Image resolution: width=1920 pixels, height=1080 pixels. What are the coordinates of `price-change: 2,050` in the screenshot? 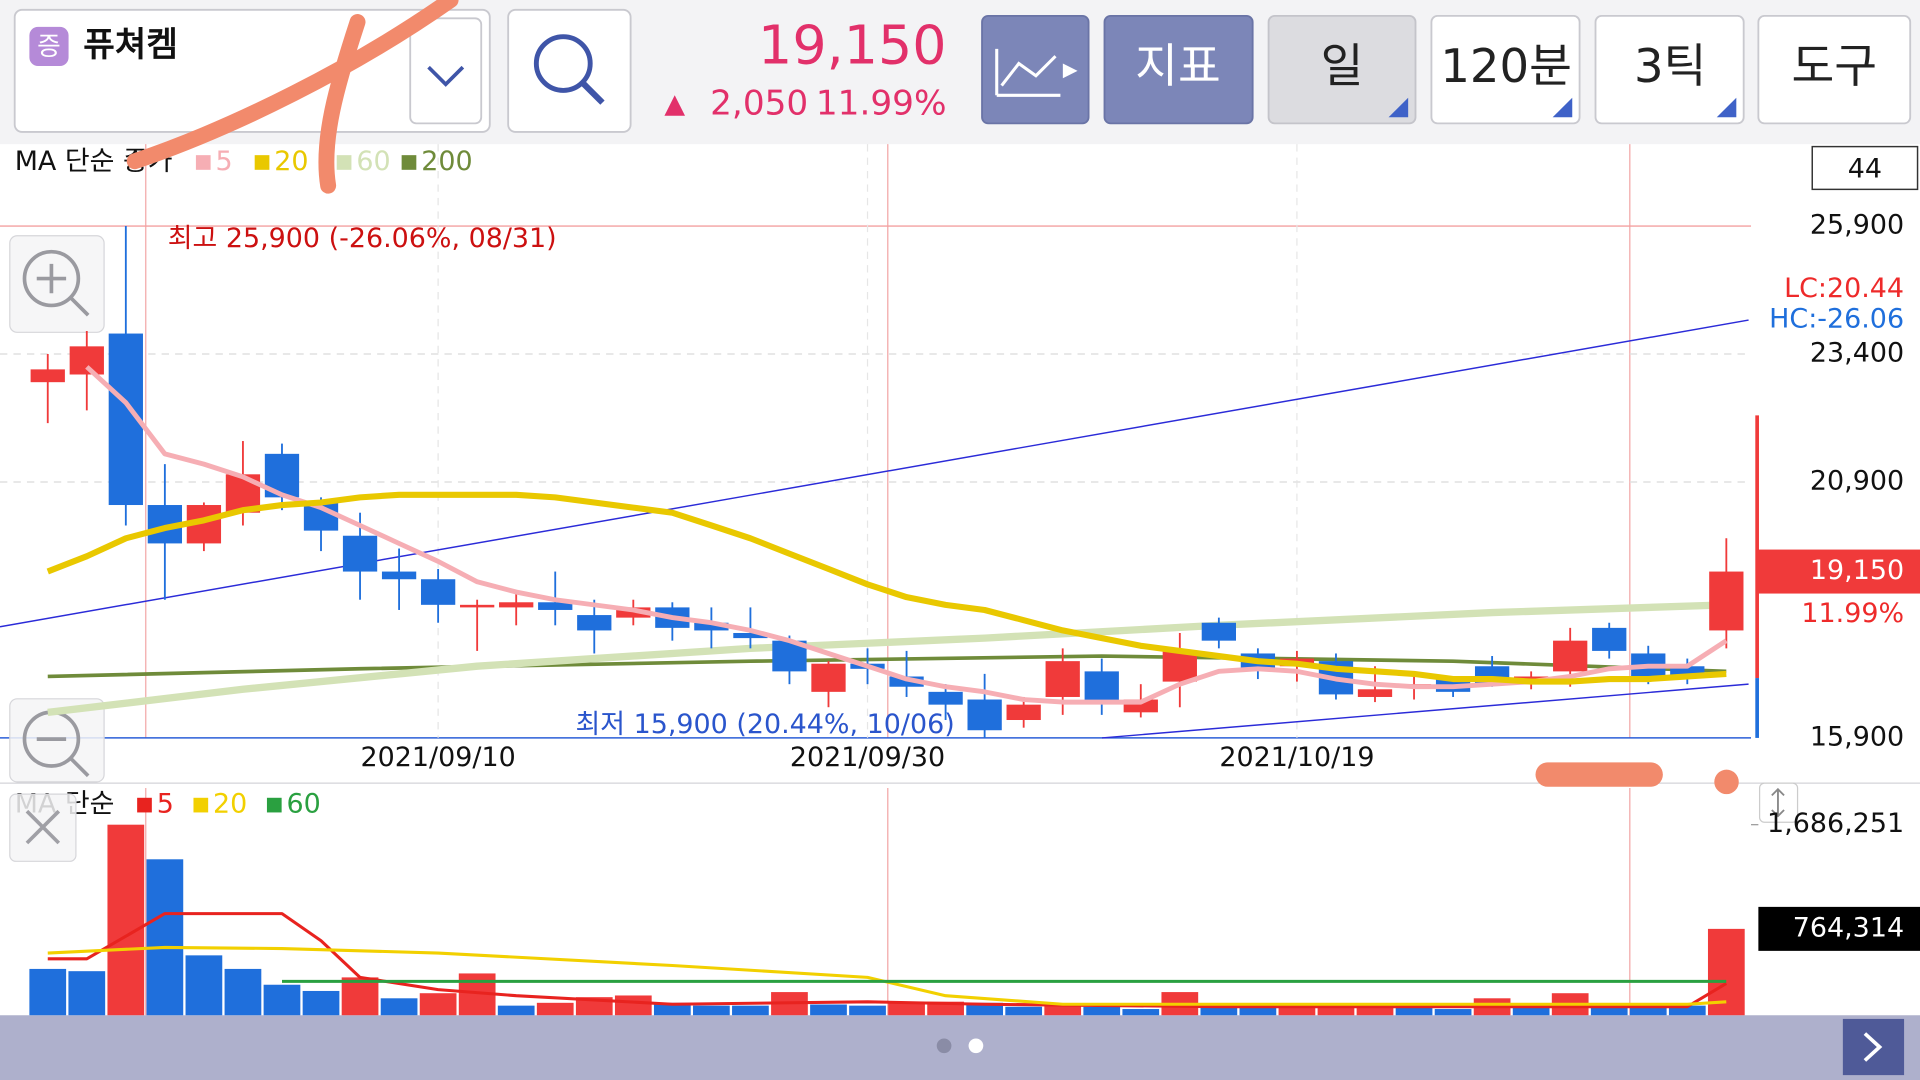 It's located at (759, 104).